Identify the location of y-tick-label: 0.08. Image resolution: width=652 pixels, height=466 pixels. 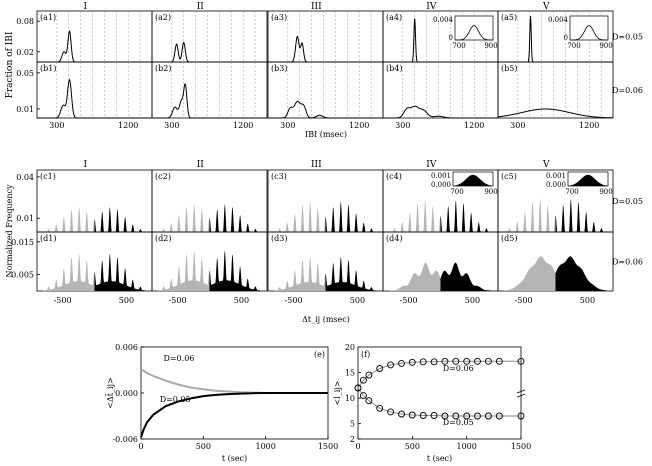
(25, 21).